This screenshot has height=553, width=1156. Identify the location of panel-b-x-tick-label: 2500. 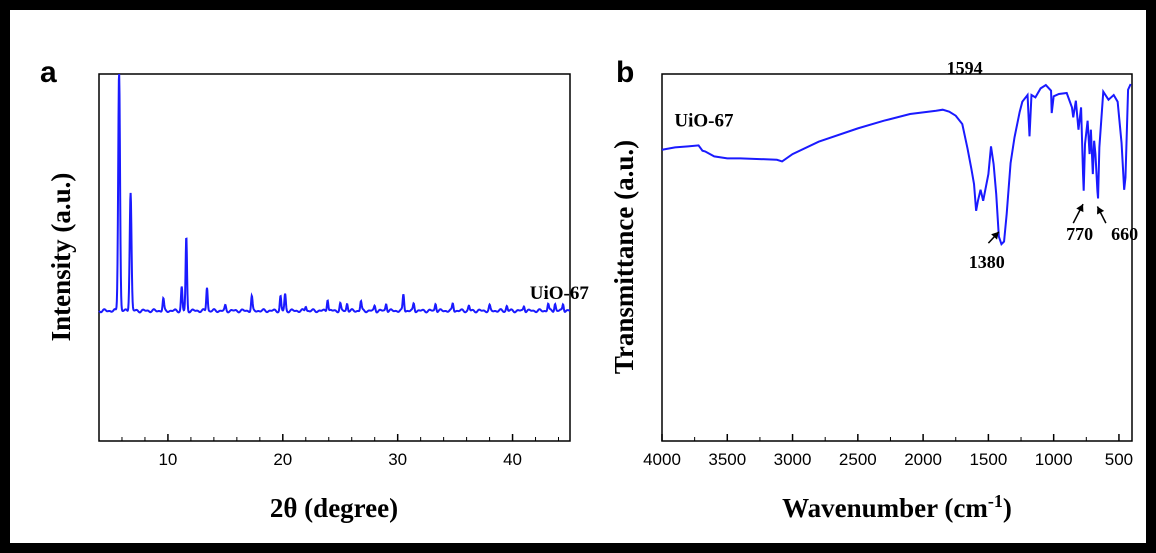
(858, 459).